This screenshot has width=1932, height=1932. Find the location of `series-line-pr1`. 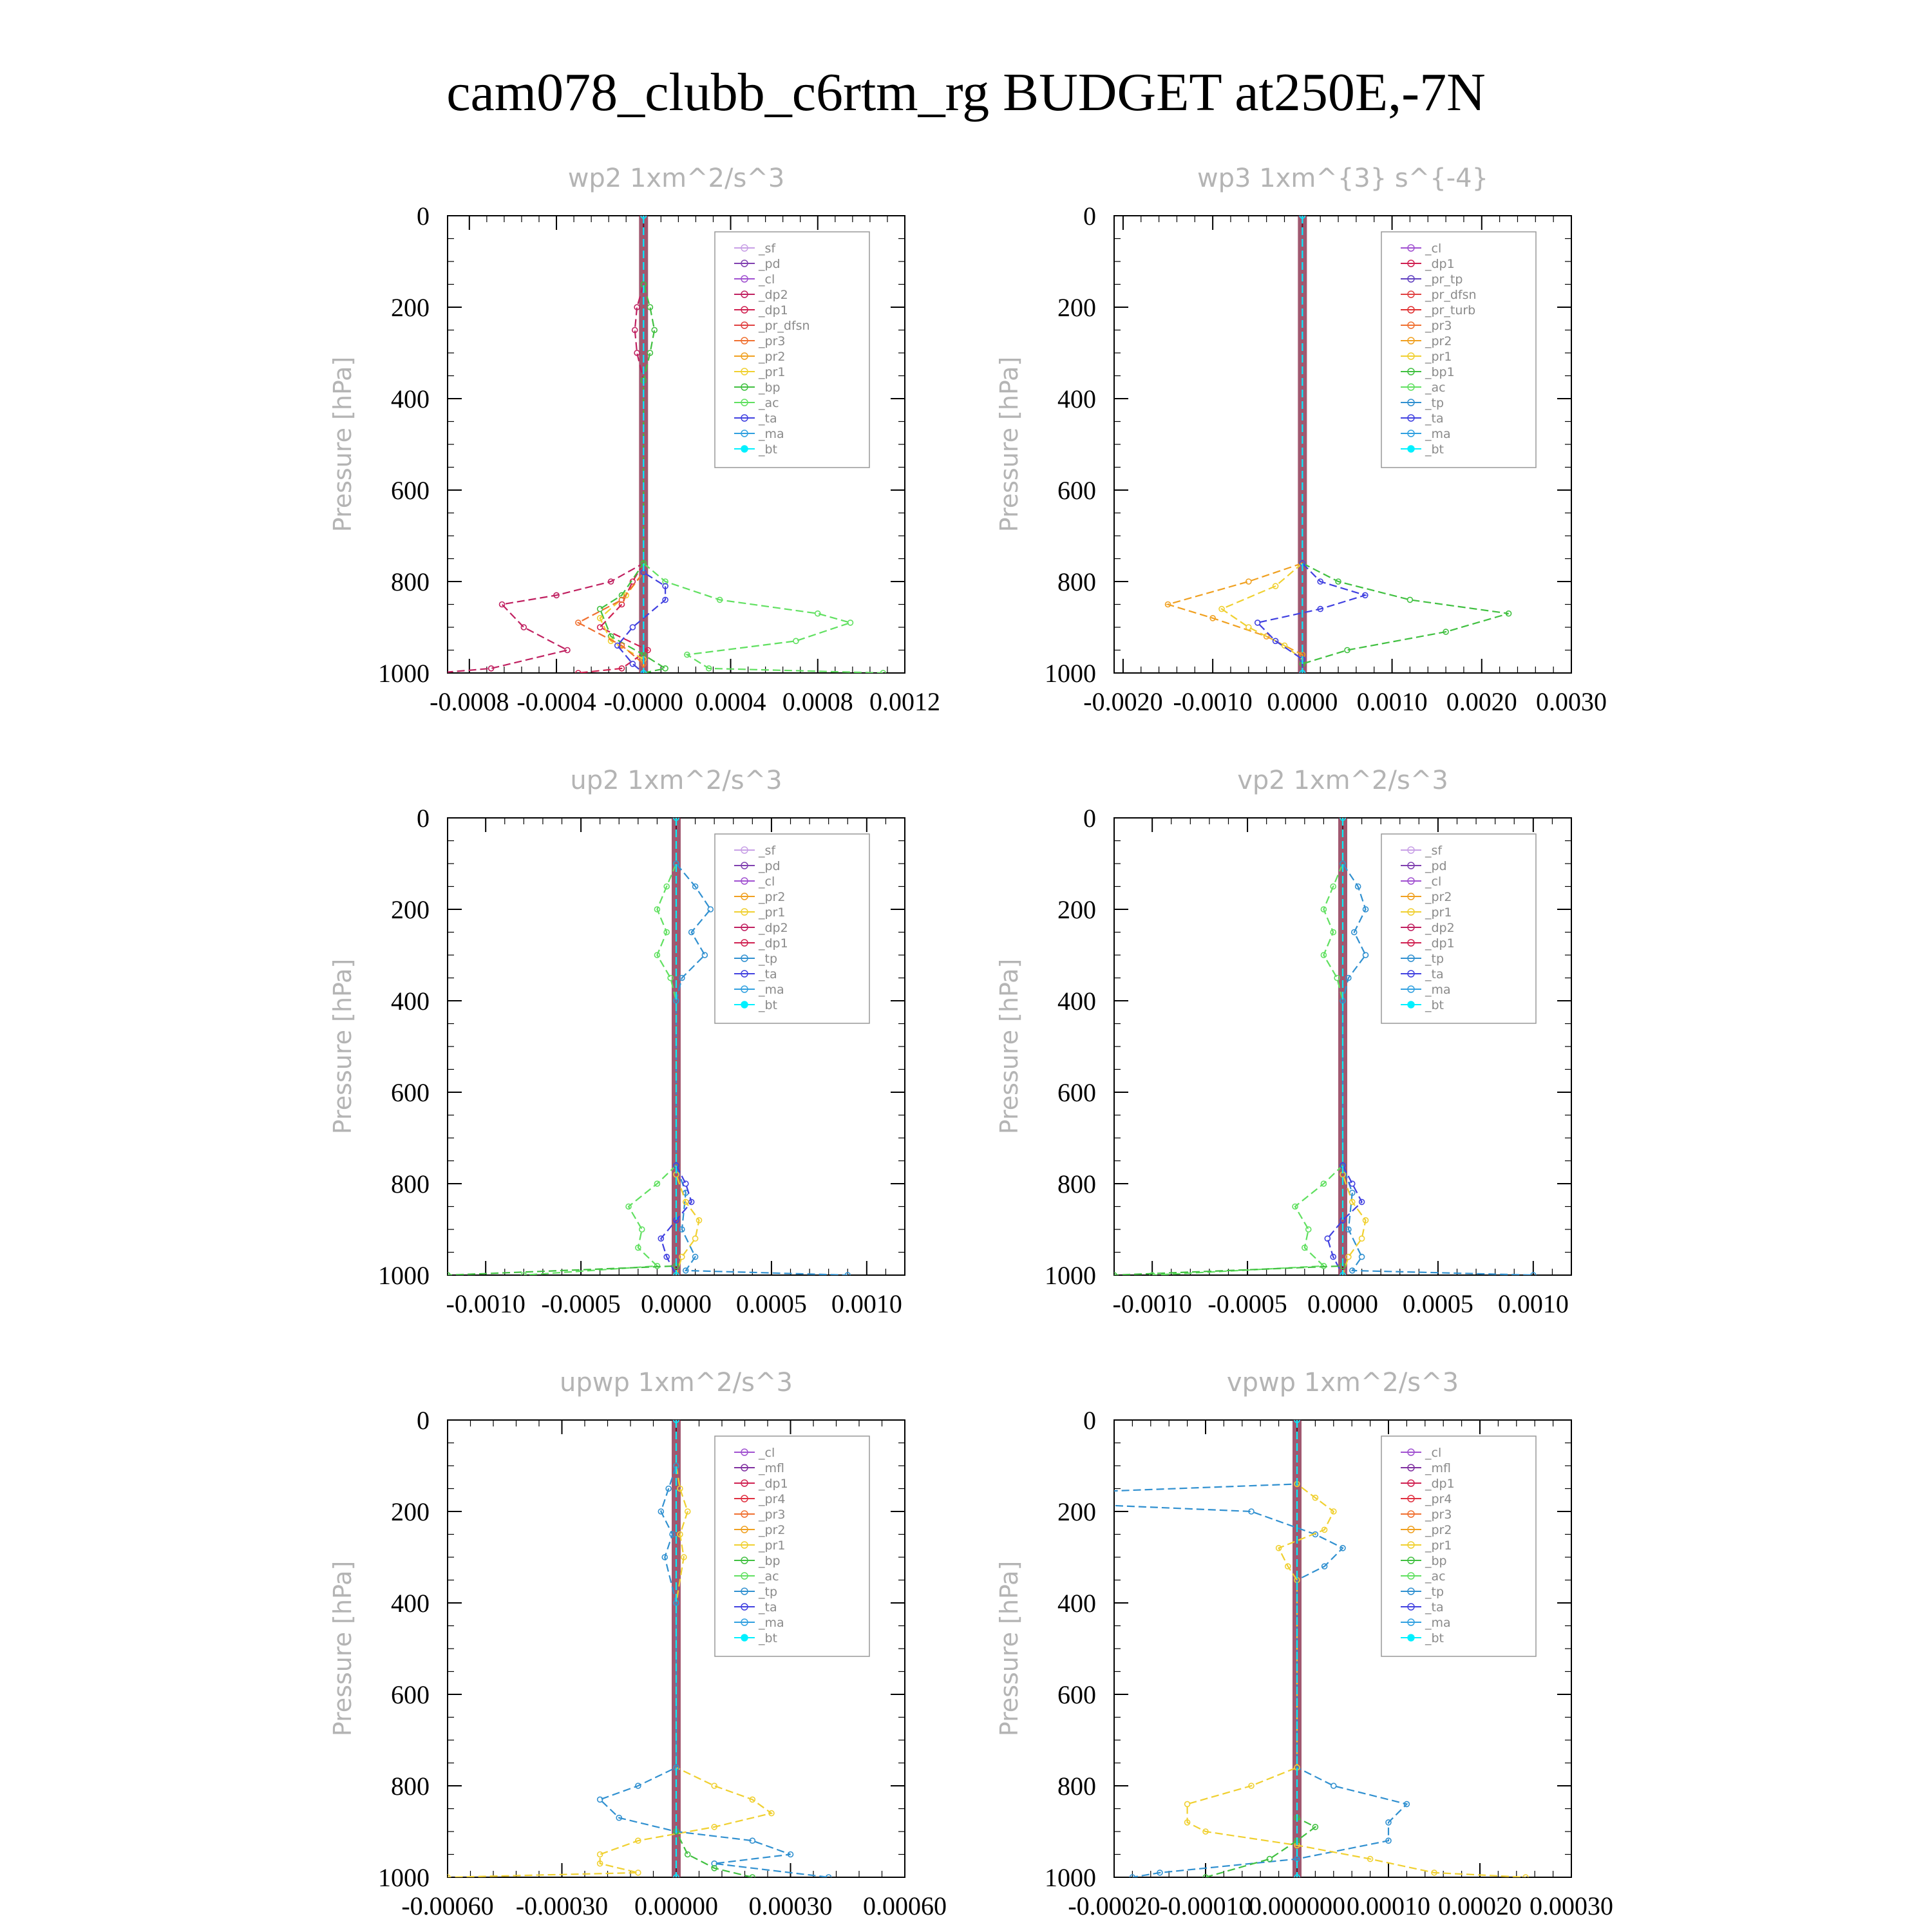

series-line-pr1 is located at coordinates (1354, 1046).